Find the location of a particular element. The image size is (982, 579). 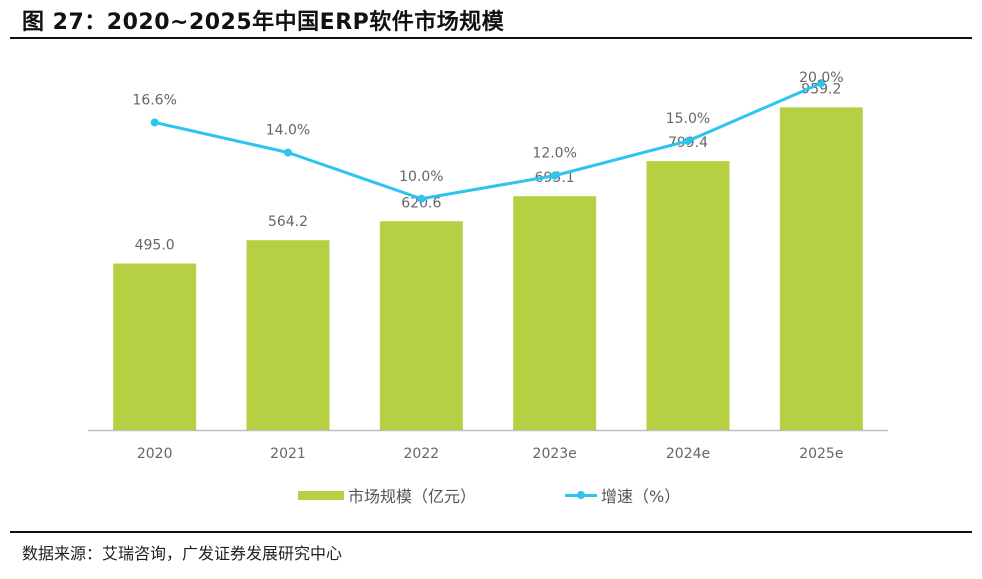

growth-point-2021 is located at coordinates (288, 152).